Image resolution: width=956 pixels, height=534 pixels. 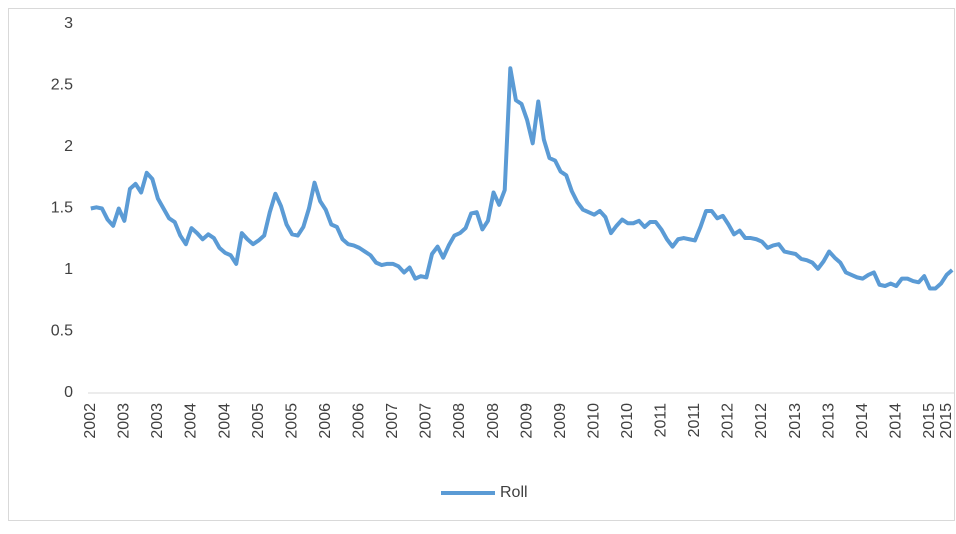 What do you see at coordinates (68, 23) in the screenshot?
I see `y-tick-label: 3` at bounding box center [68, 23].